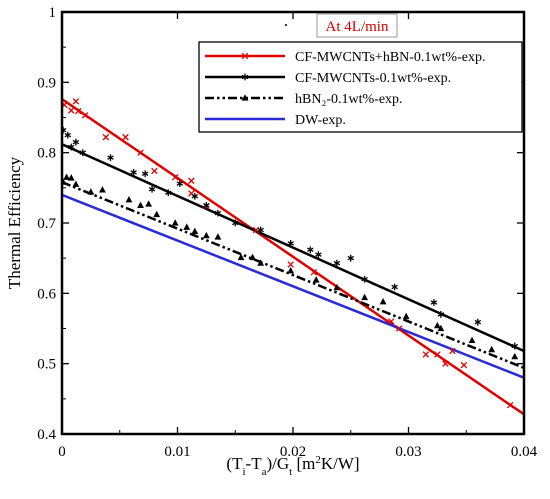 The height and width of the screenshot is (499, 550). What do you see at coordinates (177, 452) in the screenshot?
I see `x-tick-label: 0.01` at bounding box center [177, 452].